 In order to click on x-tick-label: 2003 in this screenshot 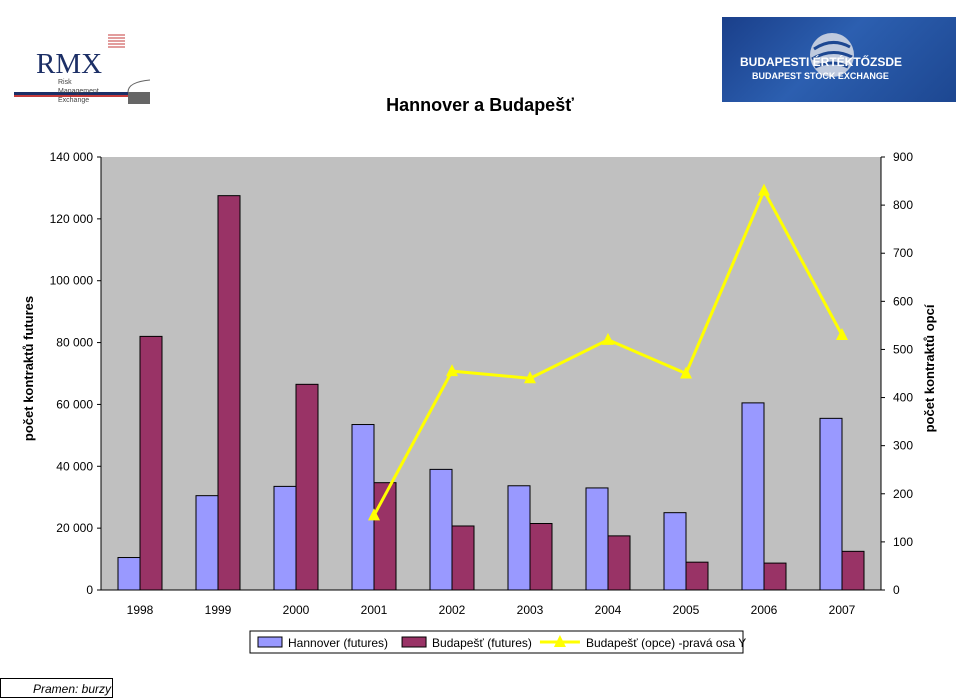, I will do `click(530, 610)`.